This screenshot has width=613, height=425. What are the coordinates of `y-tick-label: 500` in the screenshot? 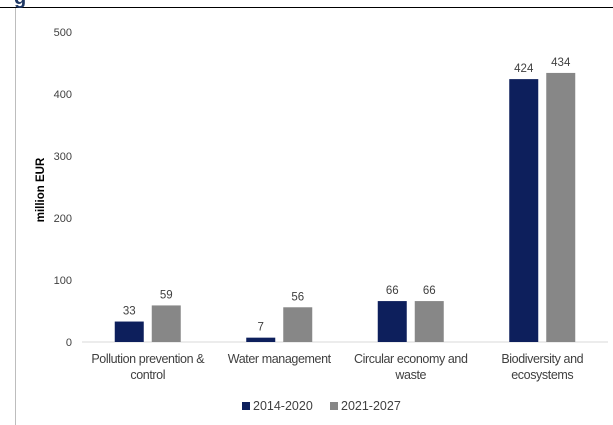 It's located at (63, 33).